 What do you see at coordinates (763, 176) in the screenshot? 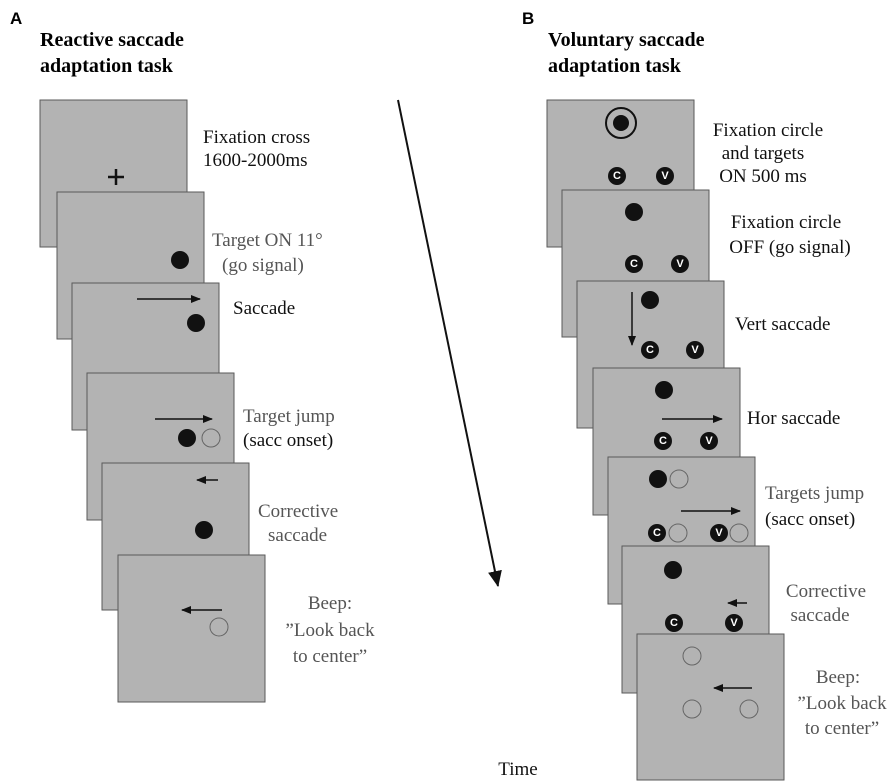
I see `frame-text: ON 500 ms` at bounding box center [763, 176].